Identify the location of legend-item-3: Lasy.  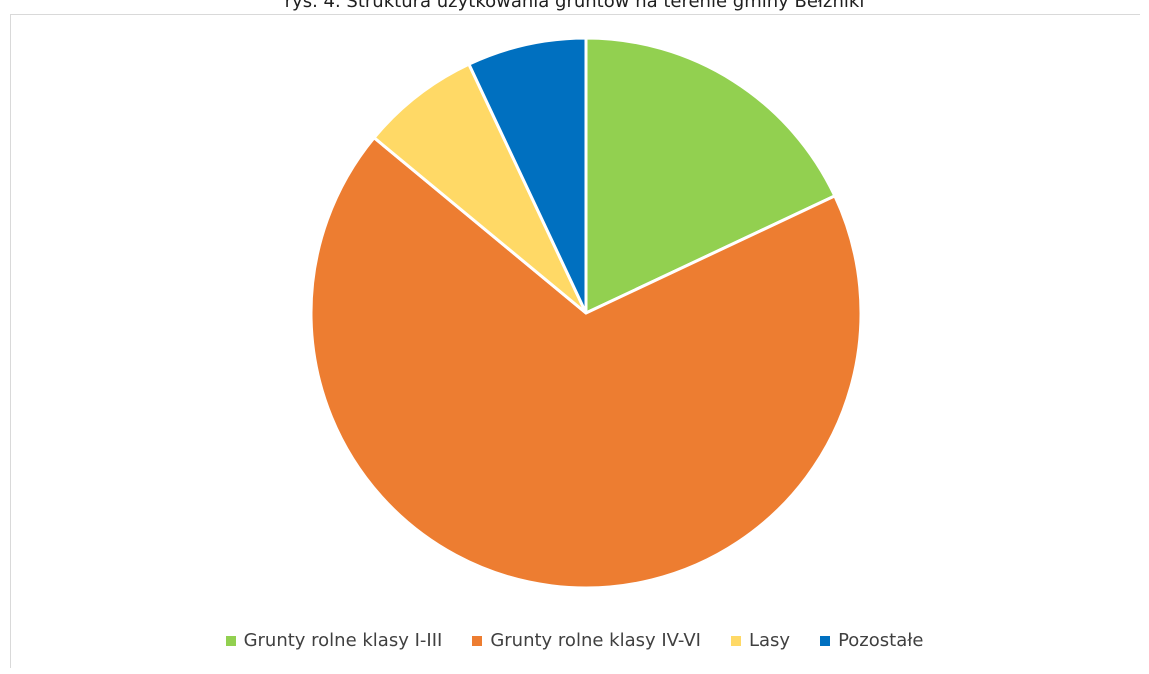
(760, 640).